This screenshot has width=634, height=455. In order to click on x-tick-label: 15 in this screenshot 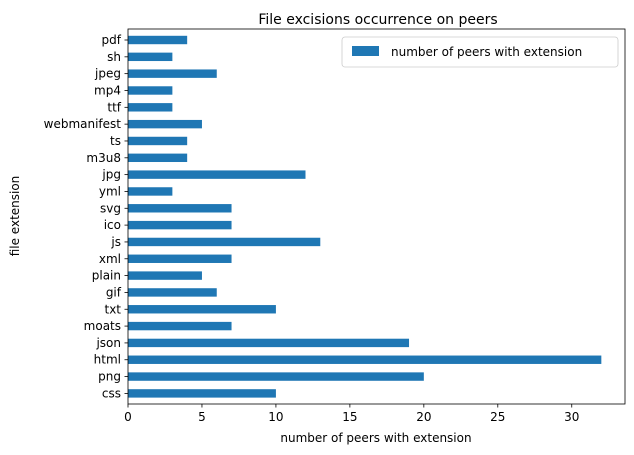, I will do `click(349, 417)`.